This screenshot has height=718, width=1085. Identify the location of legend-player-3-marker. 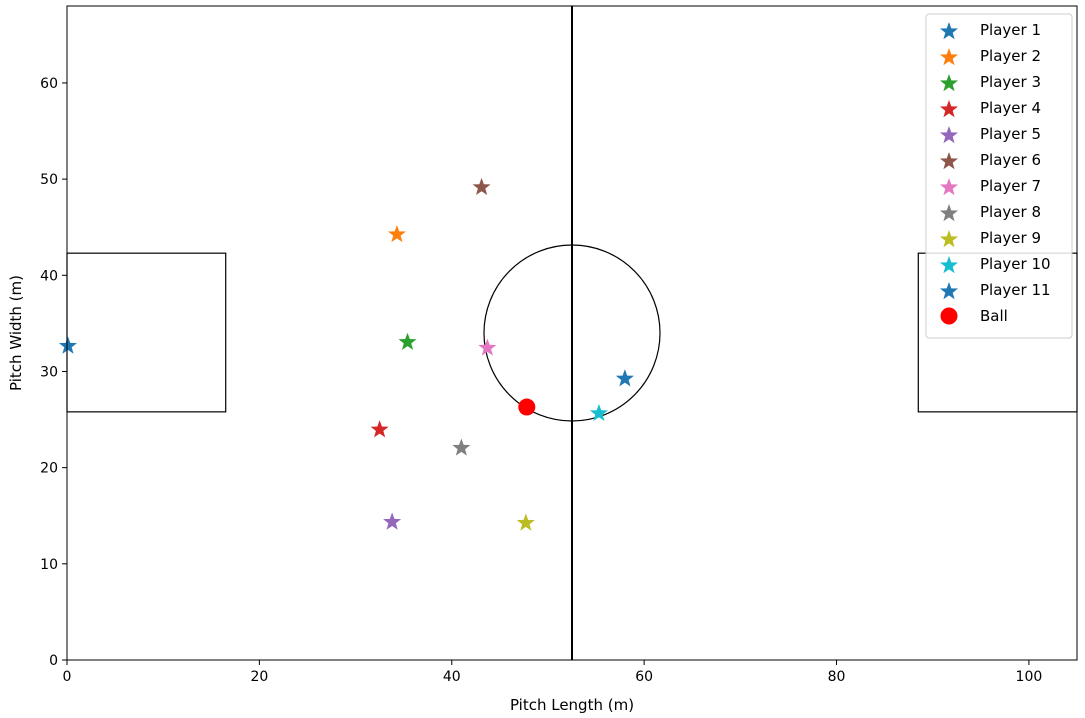
(949, 83).